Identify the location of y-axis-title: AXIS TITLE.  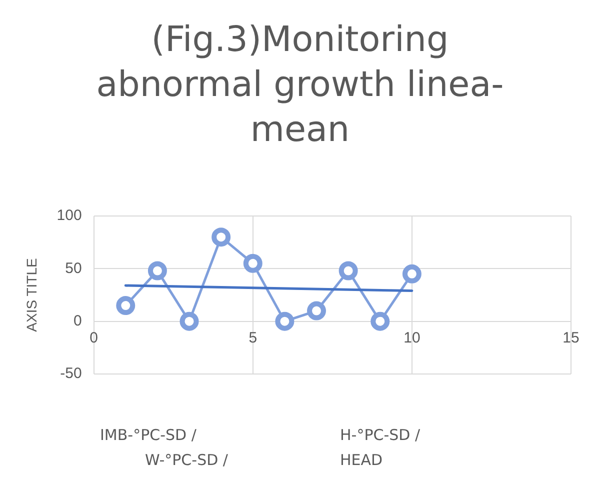
(31, 295).